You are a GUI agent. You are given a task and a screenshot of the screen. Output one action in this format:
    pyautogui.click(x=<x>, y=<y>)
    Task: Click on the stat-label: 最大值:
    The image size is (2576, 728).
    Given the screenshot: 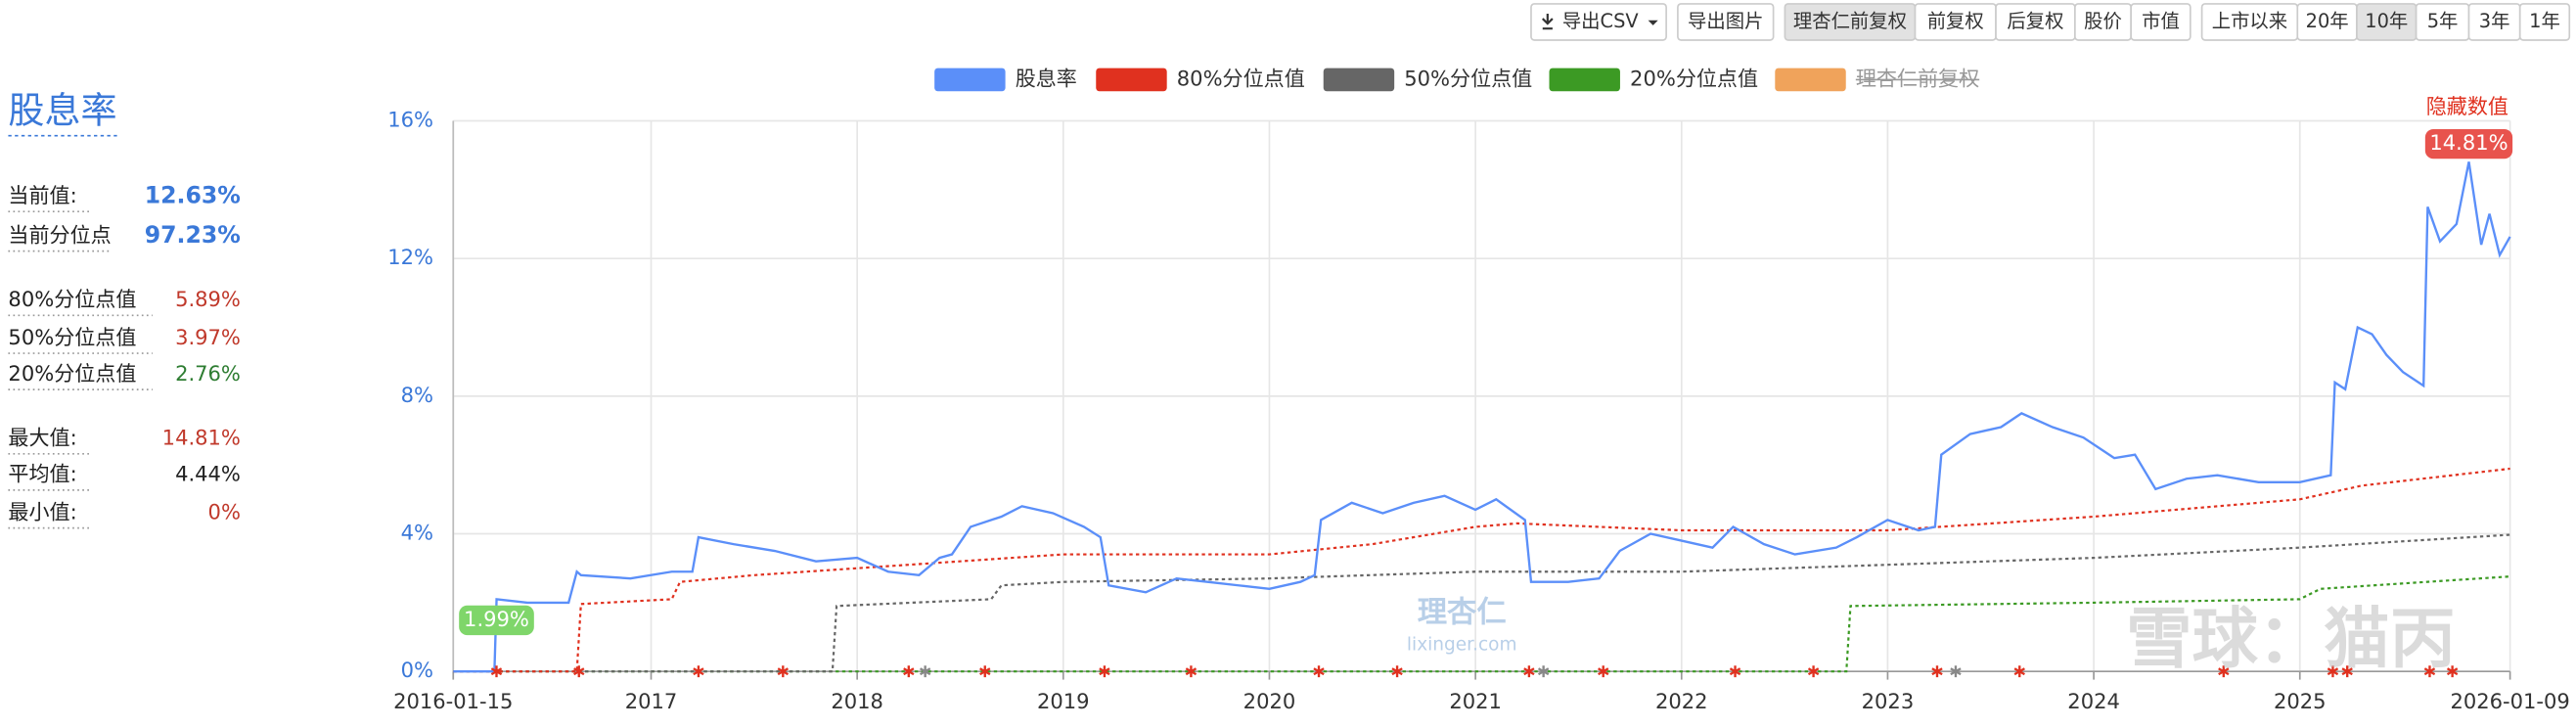 What is the action you would take?
    pyautogui.click(x=42, y=438)
    